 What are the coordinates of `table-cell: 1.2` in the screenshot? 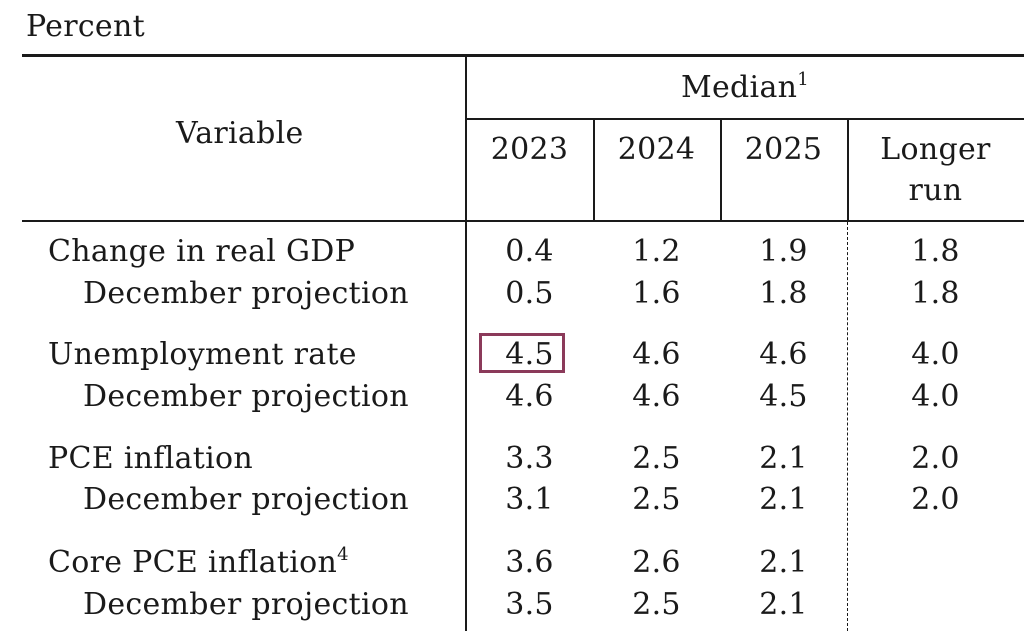 It's located at (656, 251).